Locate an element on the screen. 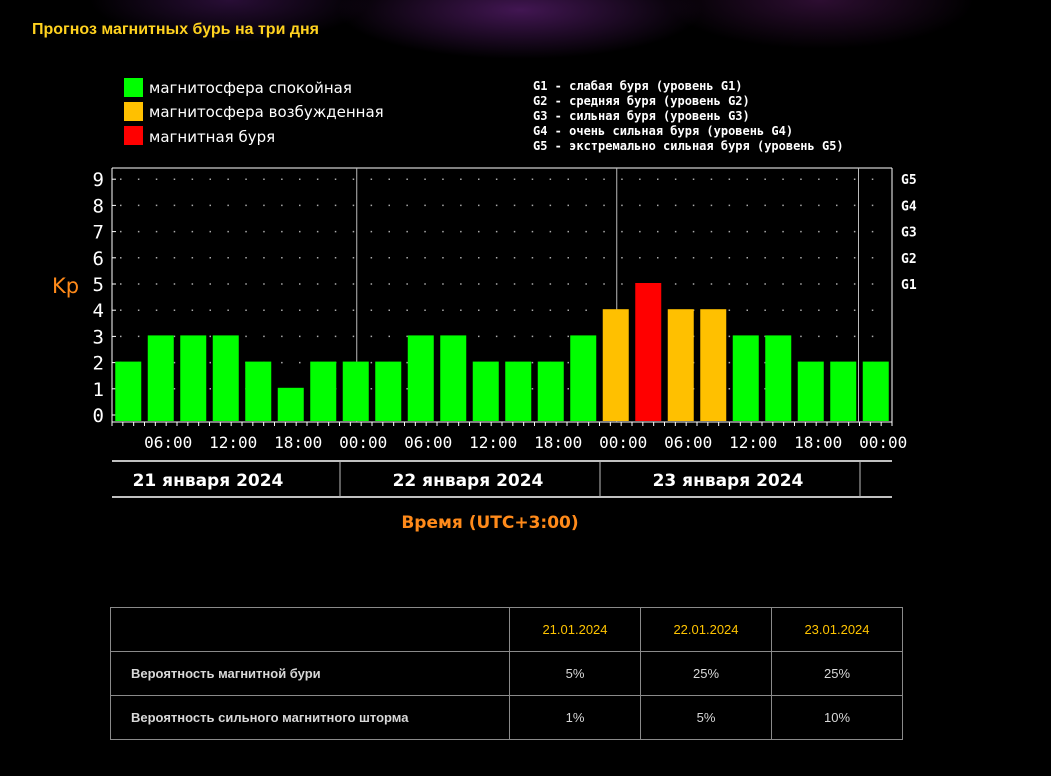  legend-swatch-disturbed is located at coordinates (133, 111).